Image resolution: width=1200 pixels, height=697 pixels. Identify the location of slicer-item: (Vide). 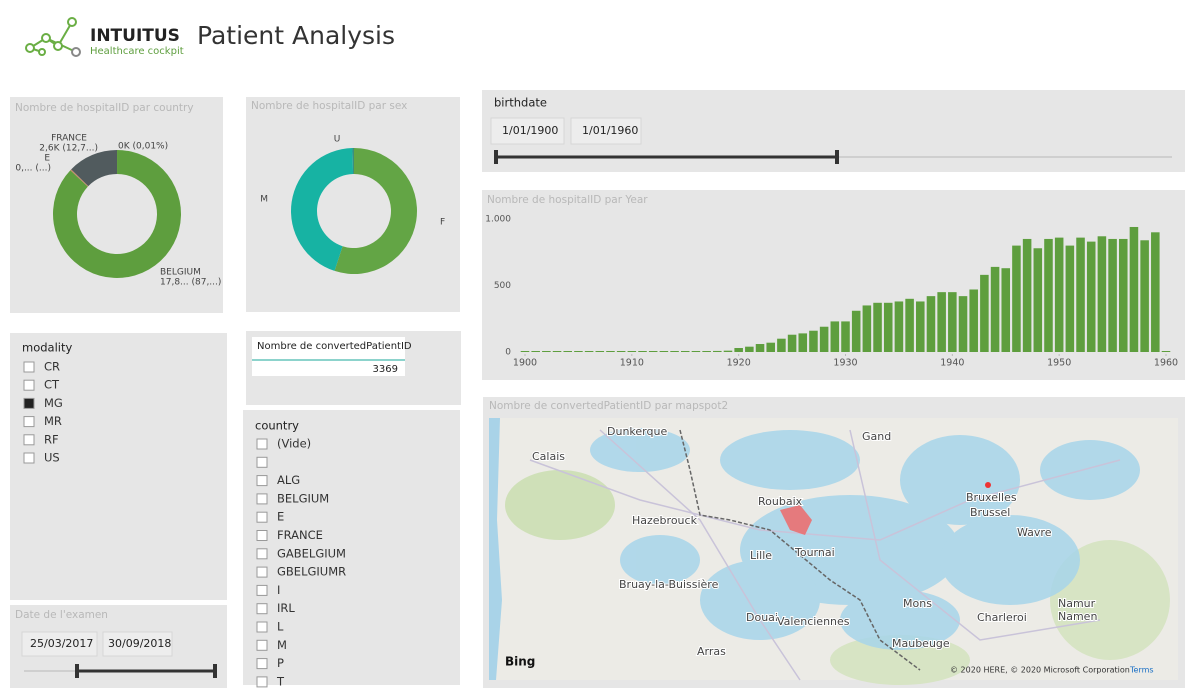
(294, 444).